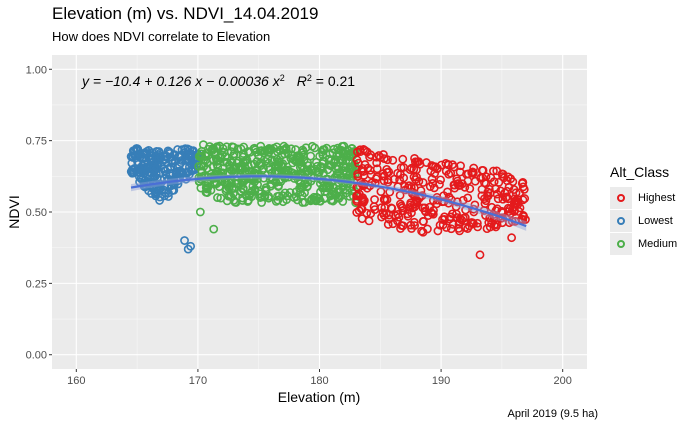 This screenshot has height=428, width=694. Describe the element at coordinates (181, 81) in the screenshot. I see `equation-main: y = −10.4 + 0.126 x − 0.00036 x` at that location.